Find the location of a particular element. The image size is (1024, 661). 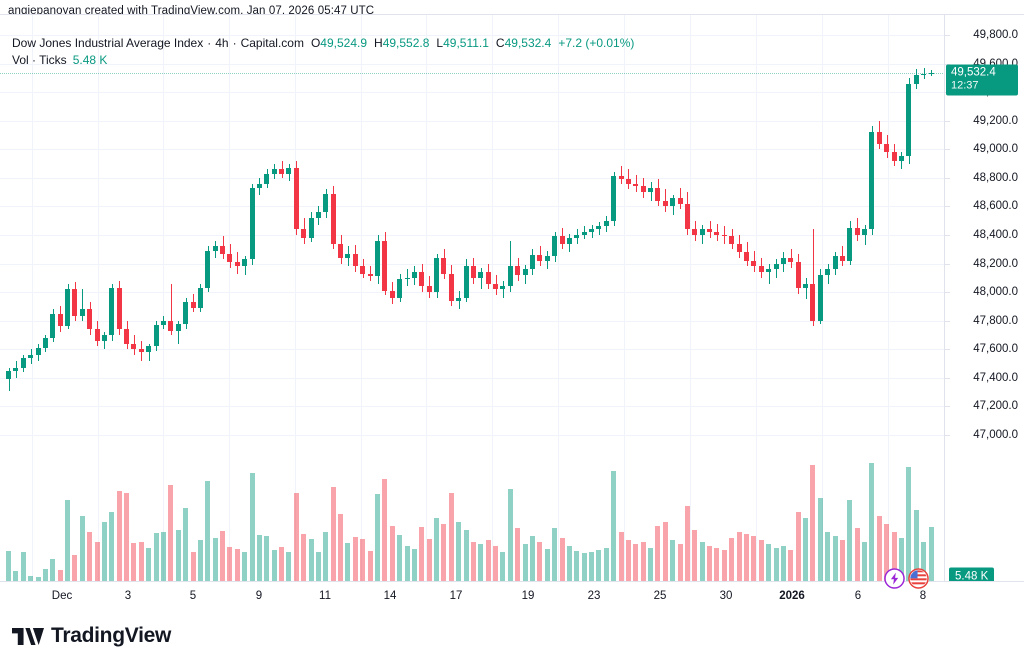

lightning-badge-icon is located at coordinates (894, 578).